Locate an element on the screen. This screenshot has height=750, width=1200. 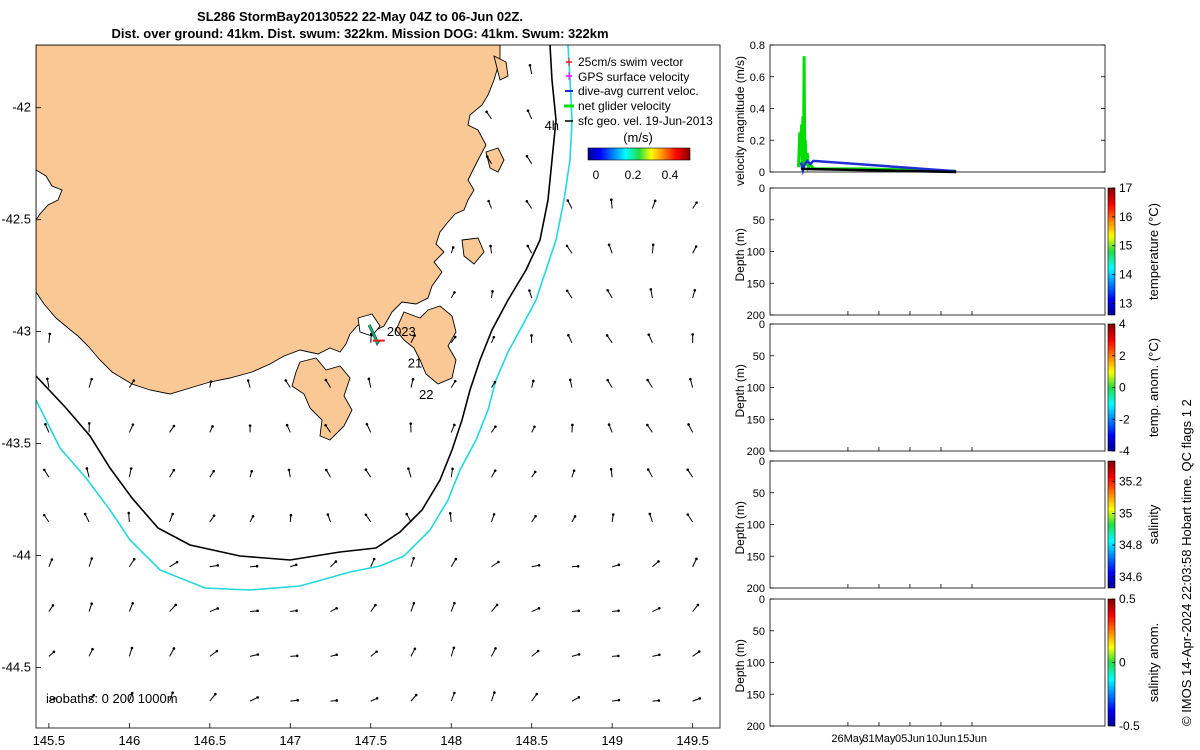
depth-ylabel: Depth (m) is located at coordinates (740, 665).